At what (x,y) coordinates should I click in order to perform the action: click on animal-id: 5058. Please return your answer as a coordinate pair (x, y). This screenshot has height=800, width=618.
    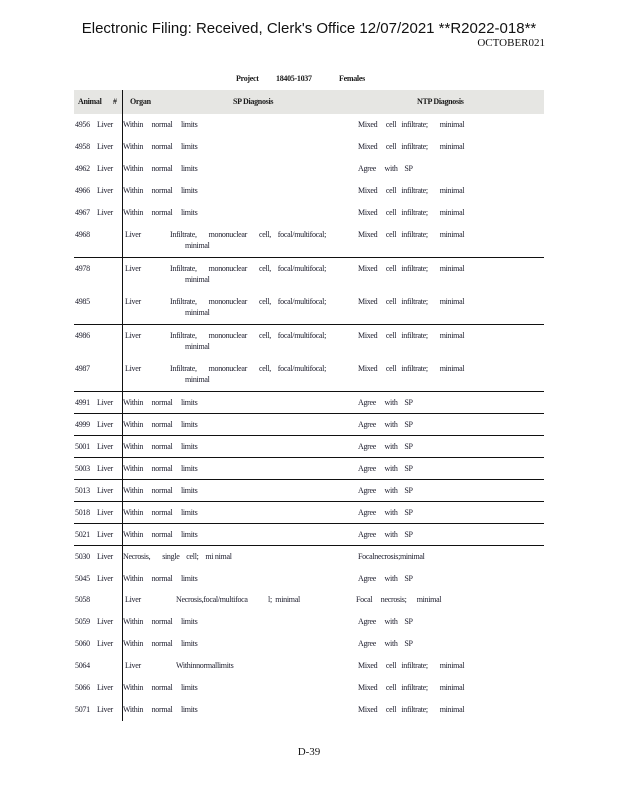
    Looking at the image, I should click on (82, 599).